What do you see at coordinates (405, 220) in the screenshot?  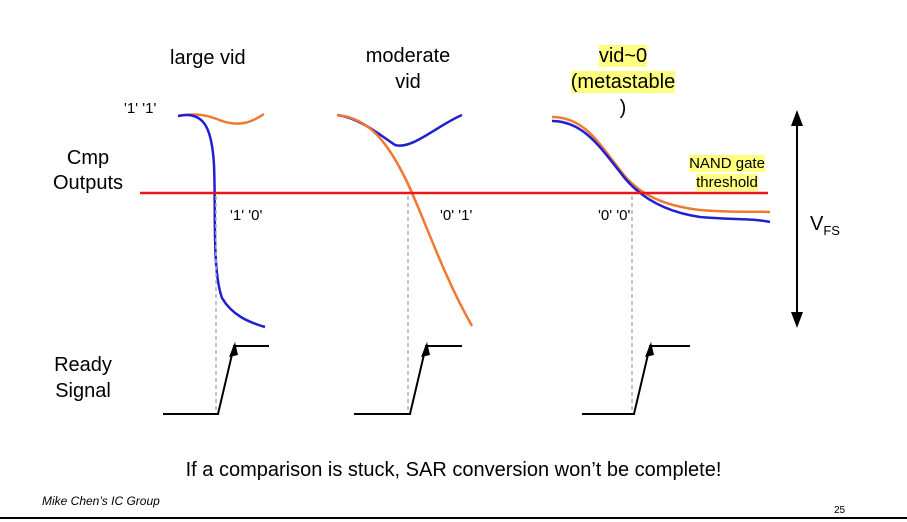 I see `orange-curve-moderate-vid` at bounding box center [405, 220].